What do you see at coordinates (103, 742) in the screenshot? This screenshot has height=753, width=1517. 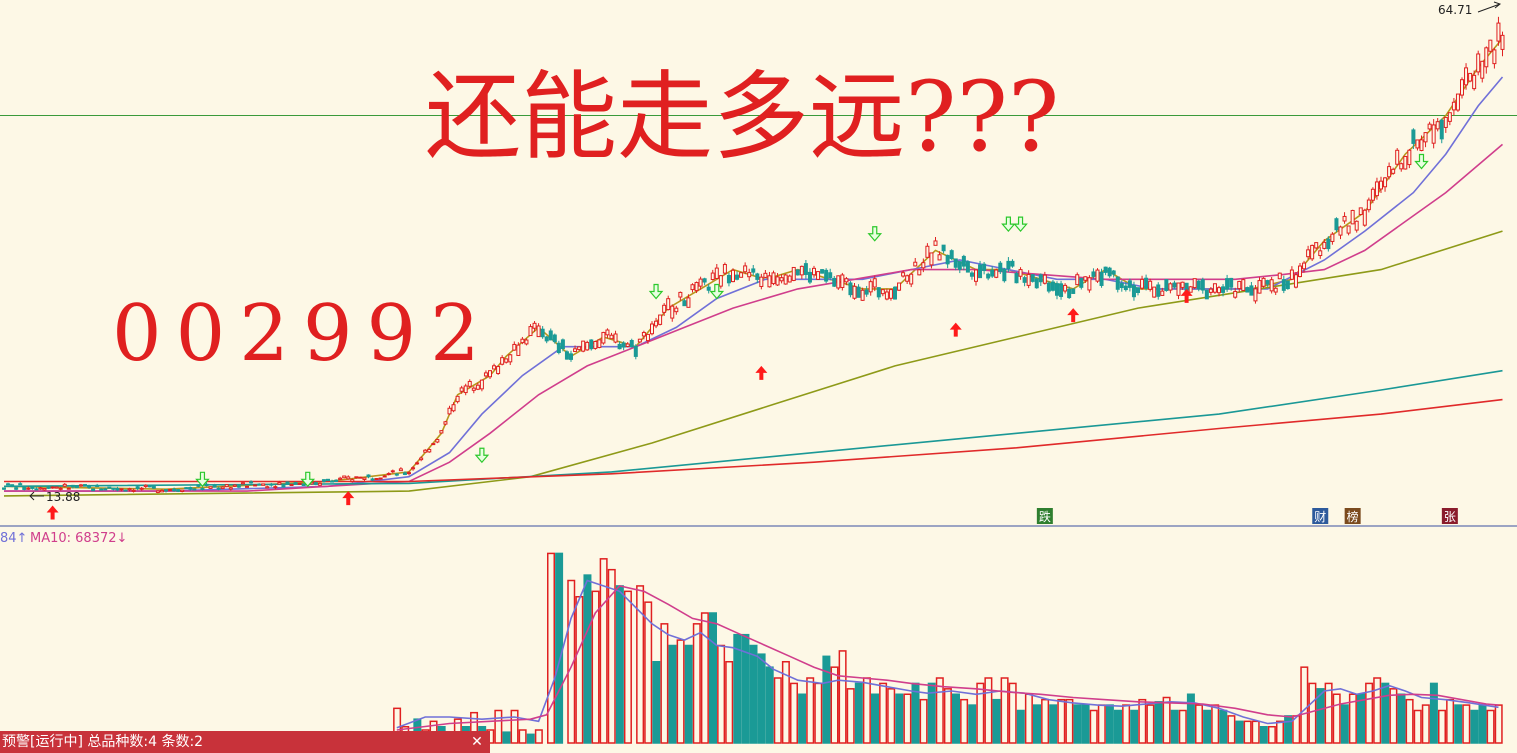 I see `alert-status-text: 预警[运行中] 总品种数:4 条数:2` at bounding box center [103, 742].